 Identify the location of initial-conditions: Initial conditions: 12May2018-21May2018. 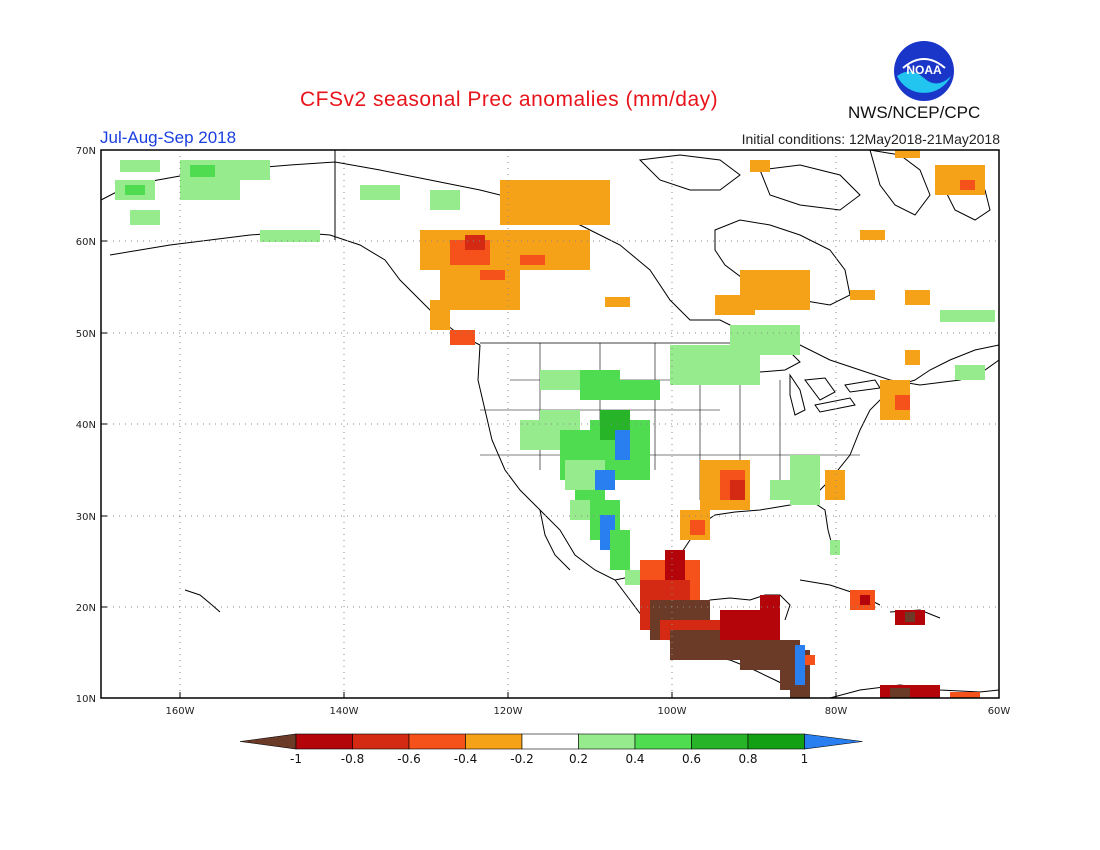
(870, 139).